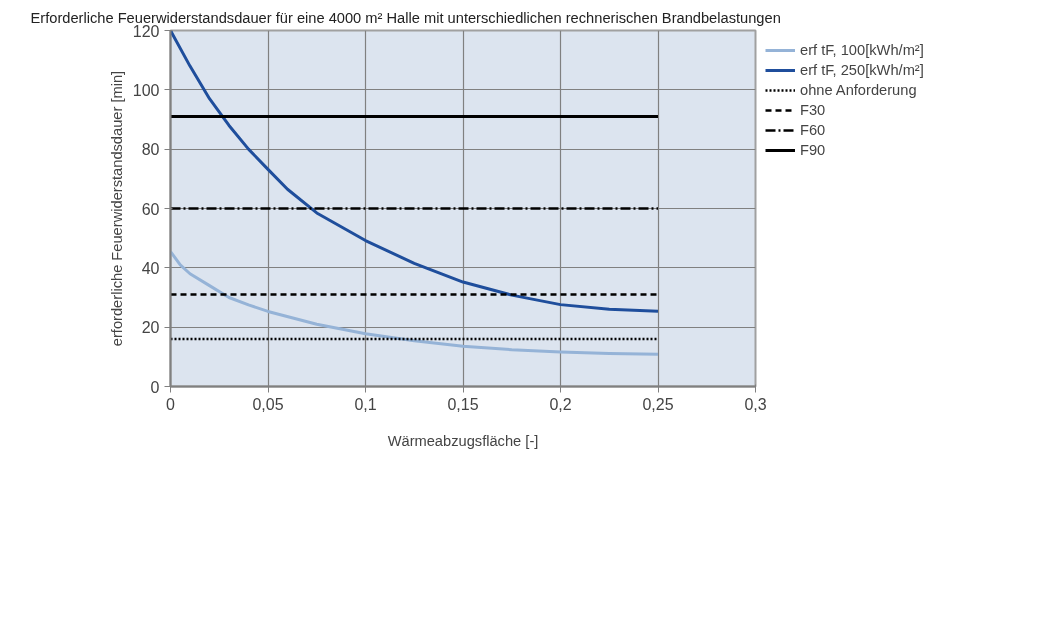 The height and width of the screenshot is (628, 1049). What do you see at coordinates (415, 303) in the screenshot?
I see `line-series` at bounding box center [415, 303].